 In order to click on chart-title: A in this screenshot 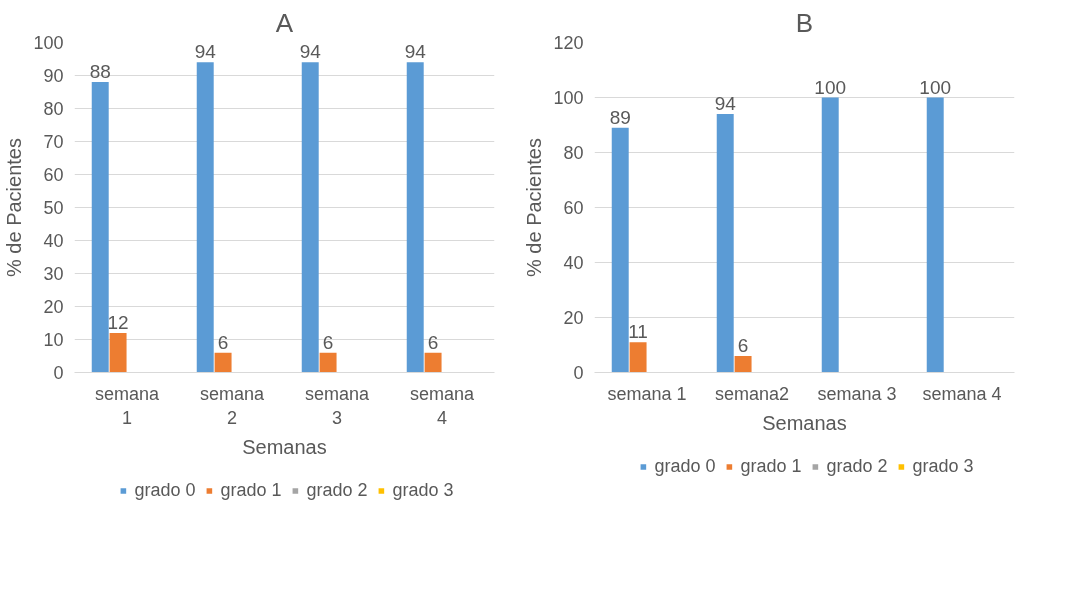, I will do `click(284, 22)`.